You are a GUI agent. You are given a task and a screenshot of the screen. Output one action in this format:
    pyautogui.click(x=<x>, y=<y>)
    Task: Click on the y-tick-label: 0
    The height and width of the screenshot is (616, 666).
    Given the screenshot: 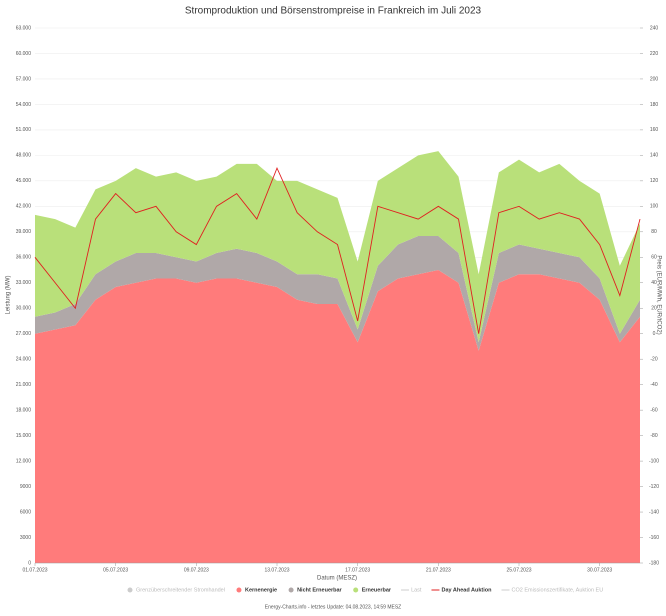 What is the action you would take?
    pyautogui.click(x=29, y=563)
    